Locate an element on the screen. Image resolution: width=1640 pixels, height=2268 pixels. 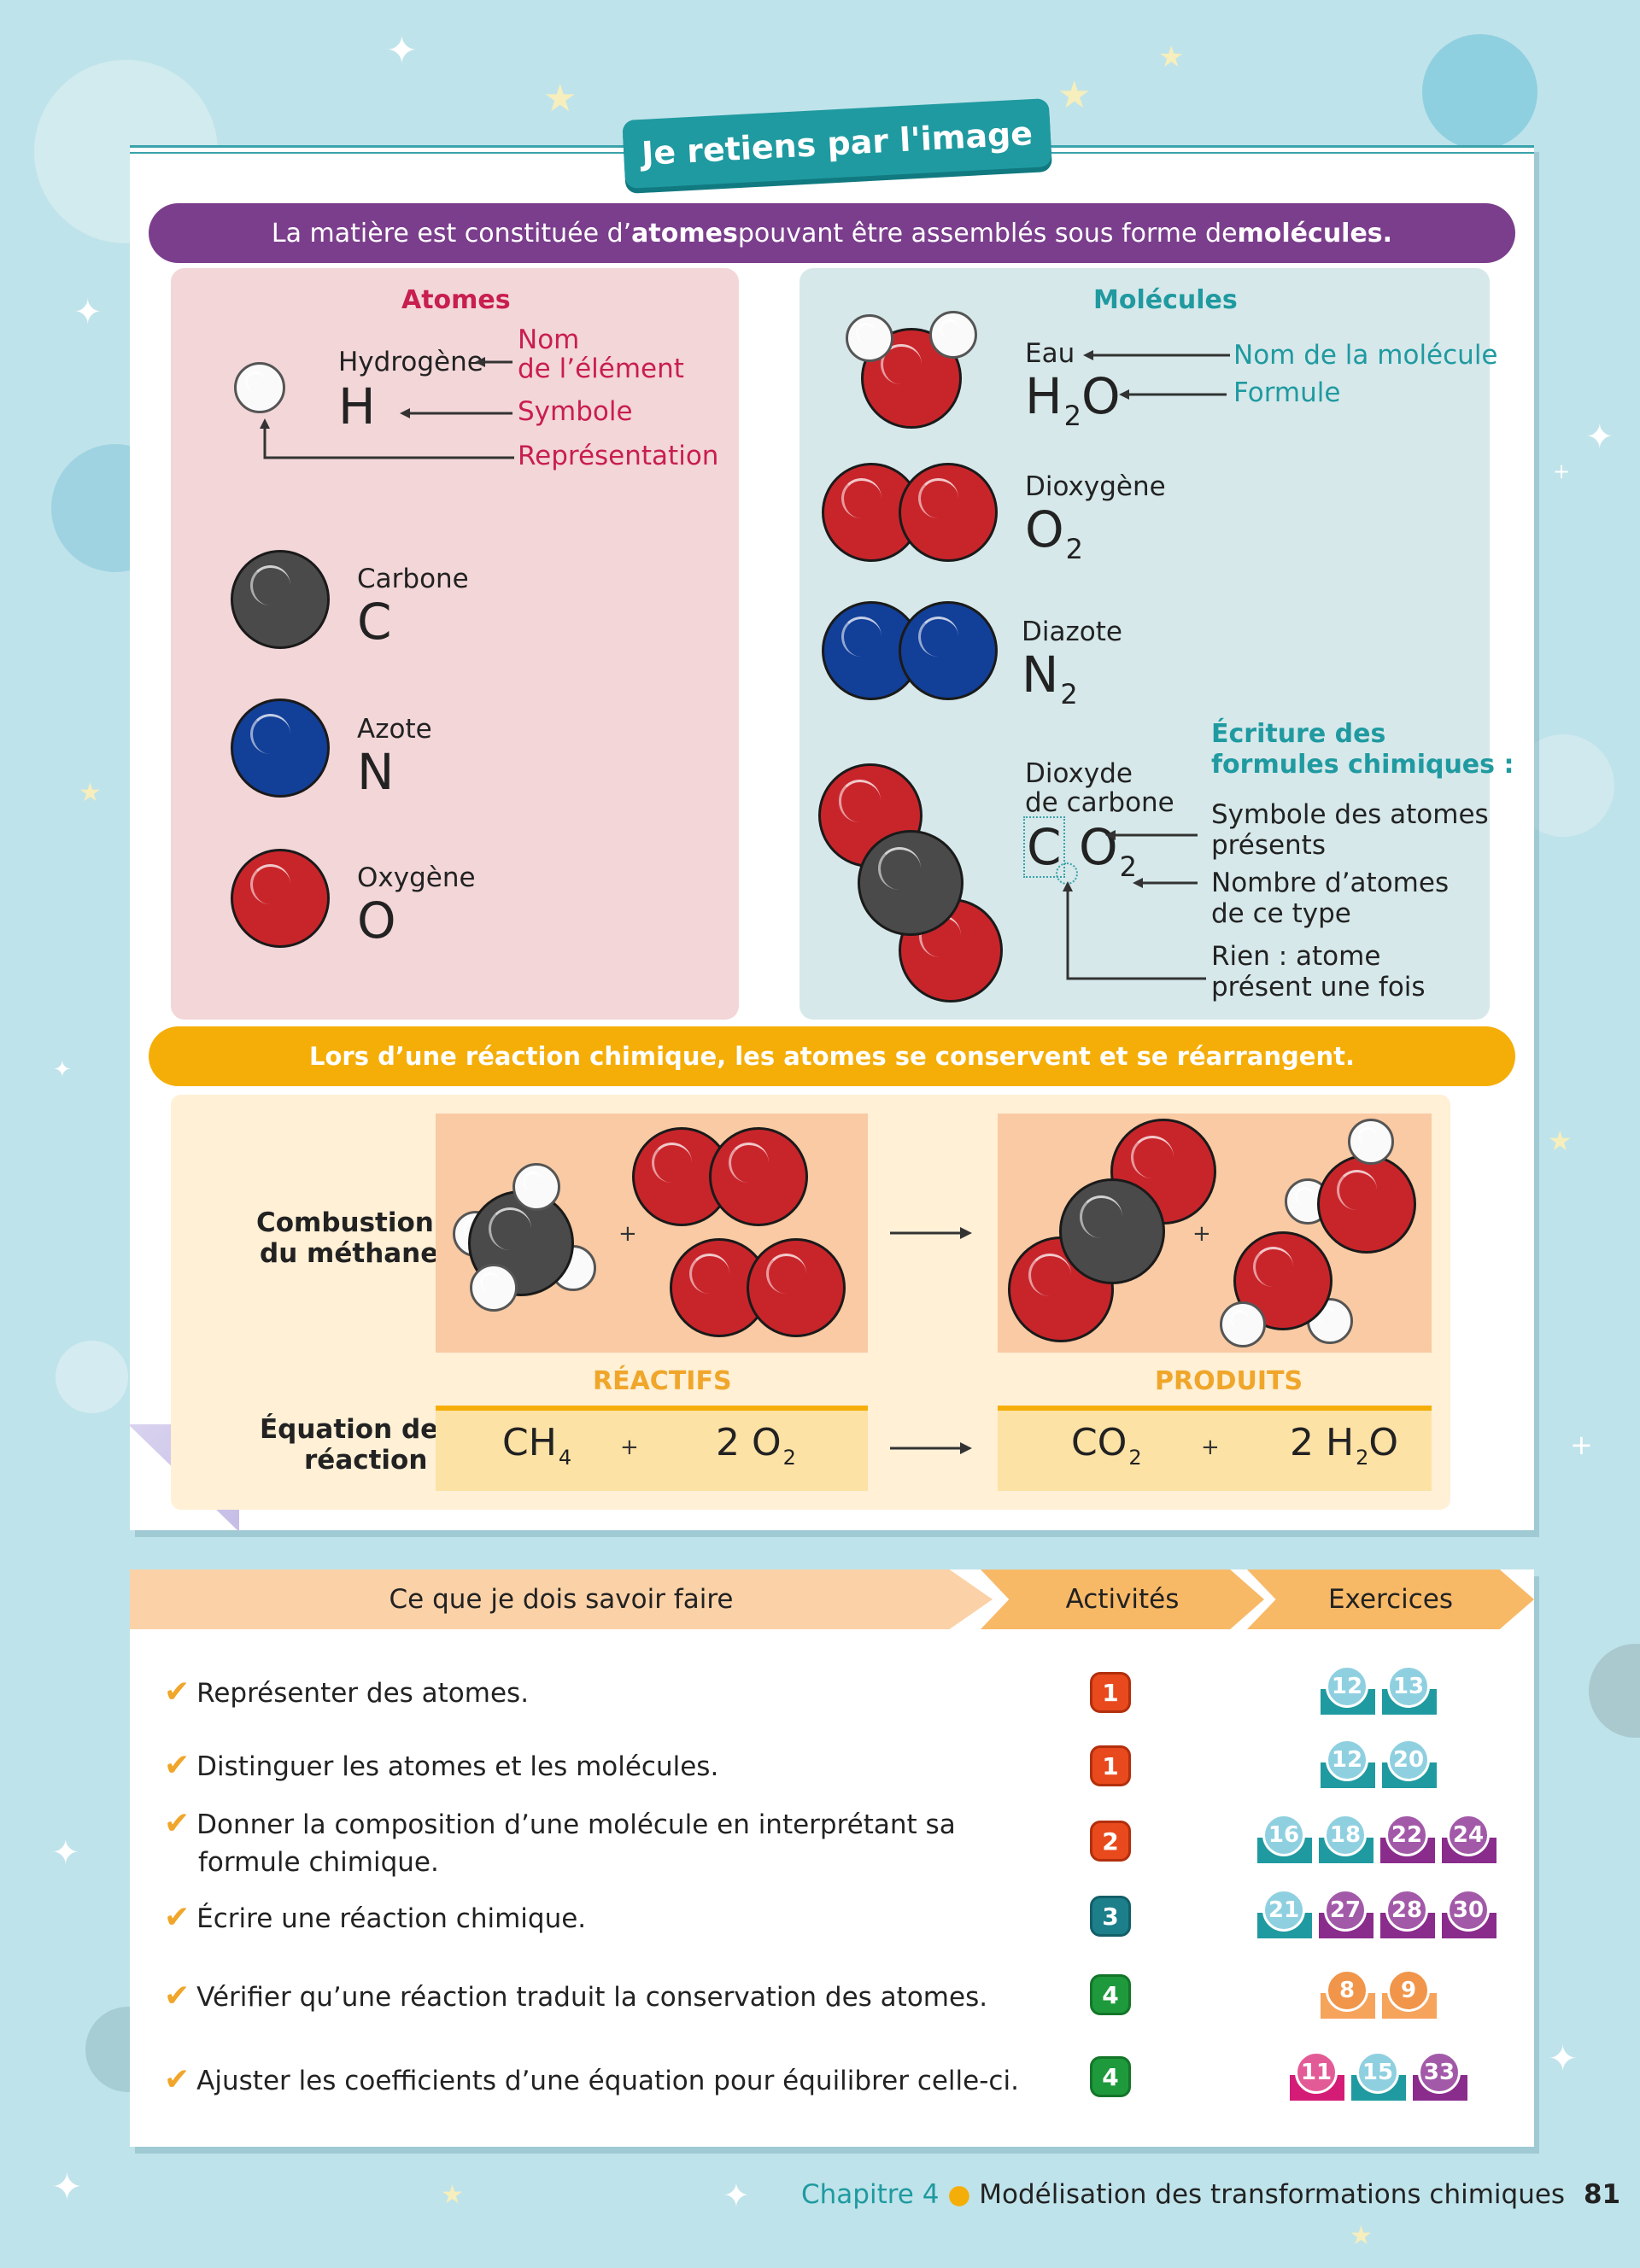
writing-note: Nombre d’atomes is located at coordinates (1330, 883).